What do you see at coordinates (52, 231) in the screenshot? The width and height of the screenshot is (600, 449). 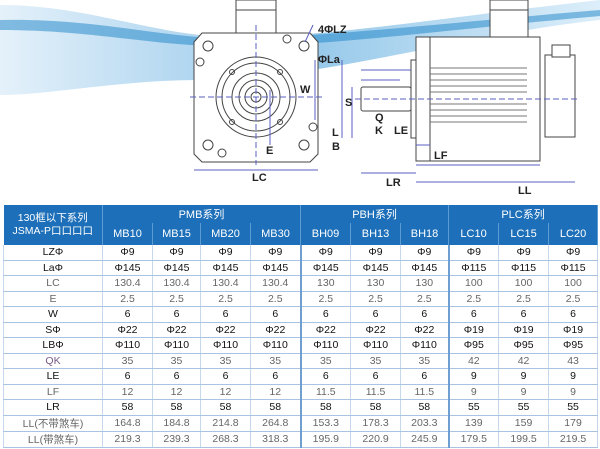 I see `model-code-label: JSMA-P口口口口` at bounding box center [52, 231].